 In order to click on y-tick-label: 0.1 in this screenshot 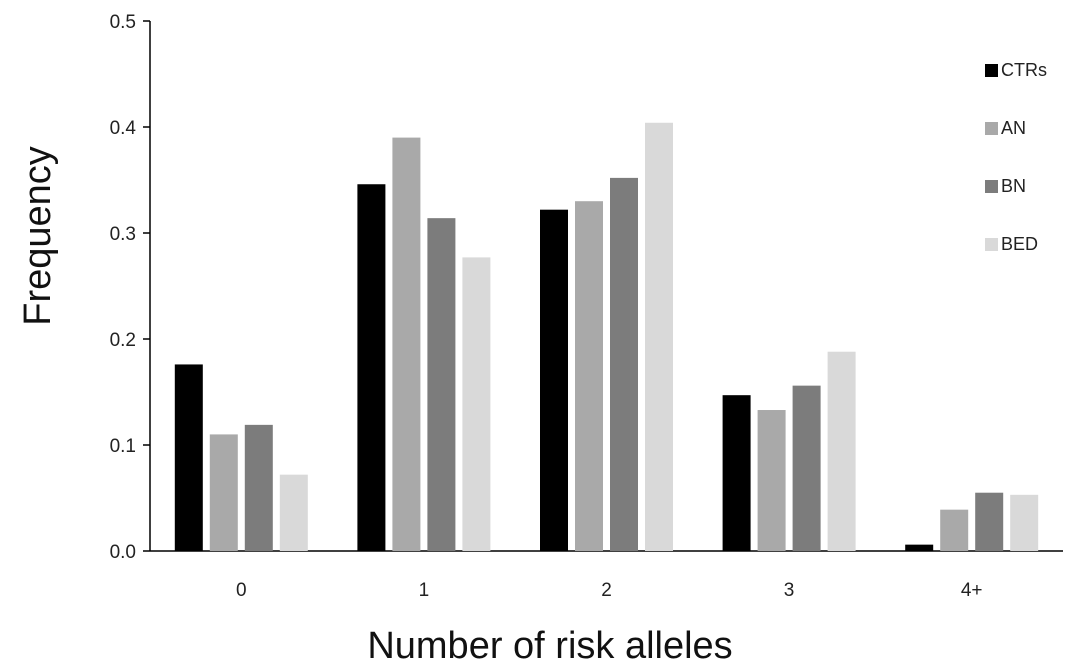, I will do `click(123, 446)`.